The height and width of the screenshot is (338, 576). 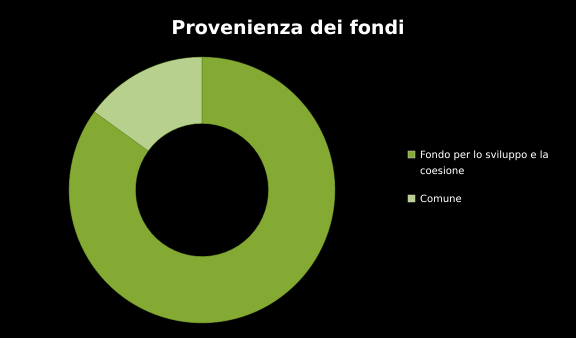 What do you see at coordinates (288, 28) in the screenshot?
I see `chart-title: Provenienza dei fondi` at bounding box center [288, 28].